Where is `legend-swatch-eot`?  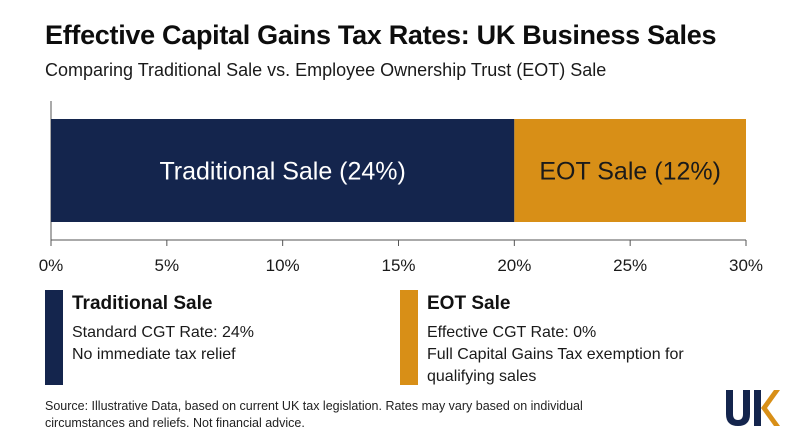
legend-swatch-eot is located at coordinates (409, 337).